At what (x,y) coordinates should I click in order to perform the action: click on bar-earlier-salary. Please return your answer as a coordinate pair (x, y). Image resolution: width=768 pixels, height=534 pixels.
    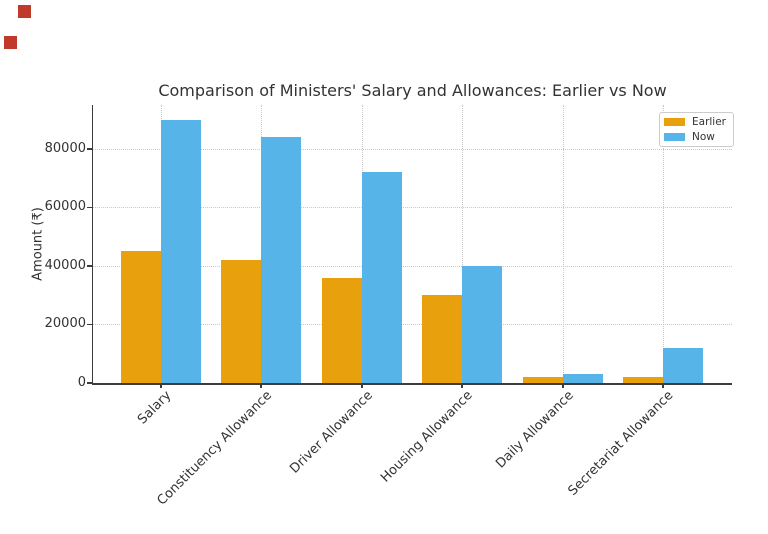
    Looking at the image, I should click on (141, 317).